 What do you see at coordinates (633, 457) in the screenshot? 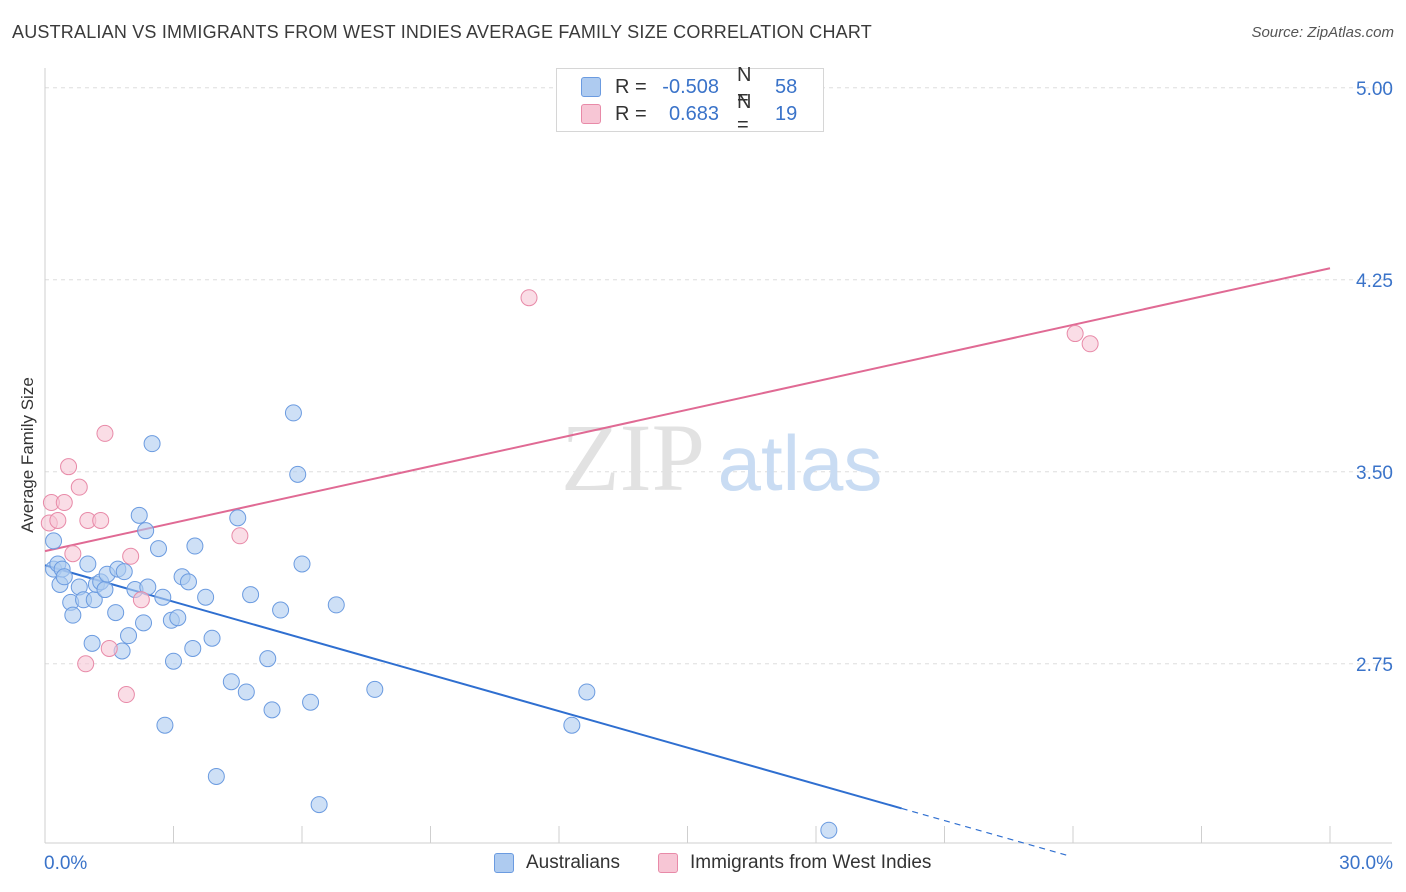
I see `watermark-zip: ZIP` at bounding box center [633, 457].